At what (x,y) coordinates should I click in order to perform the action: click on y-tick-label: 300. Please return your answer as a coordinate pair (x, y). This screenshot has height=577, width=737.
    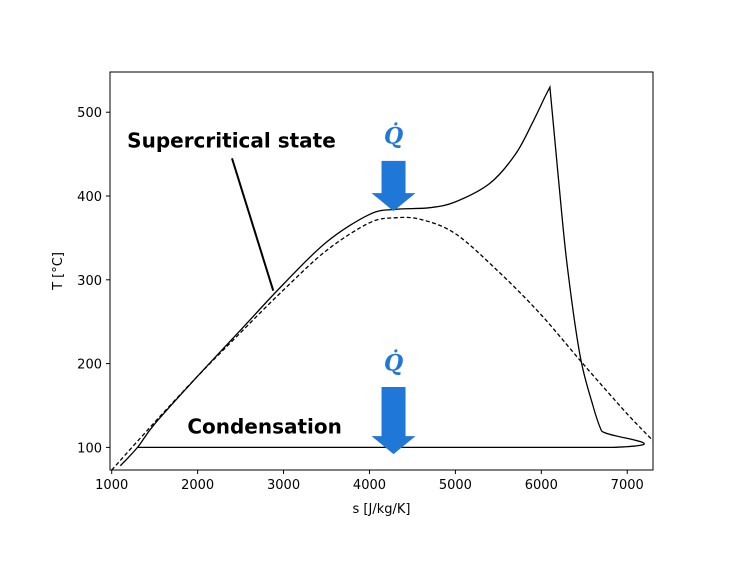
    Looking at the image, I should click on (89, 281).